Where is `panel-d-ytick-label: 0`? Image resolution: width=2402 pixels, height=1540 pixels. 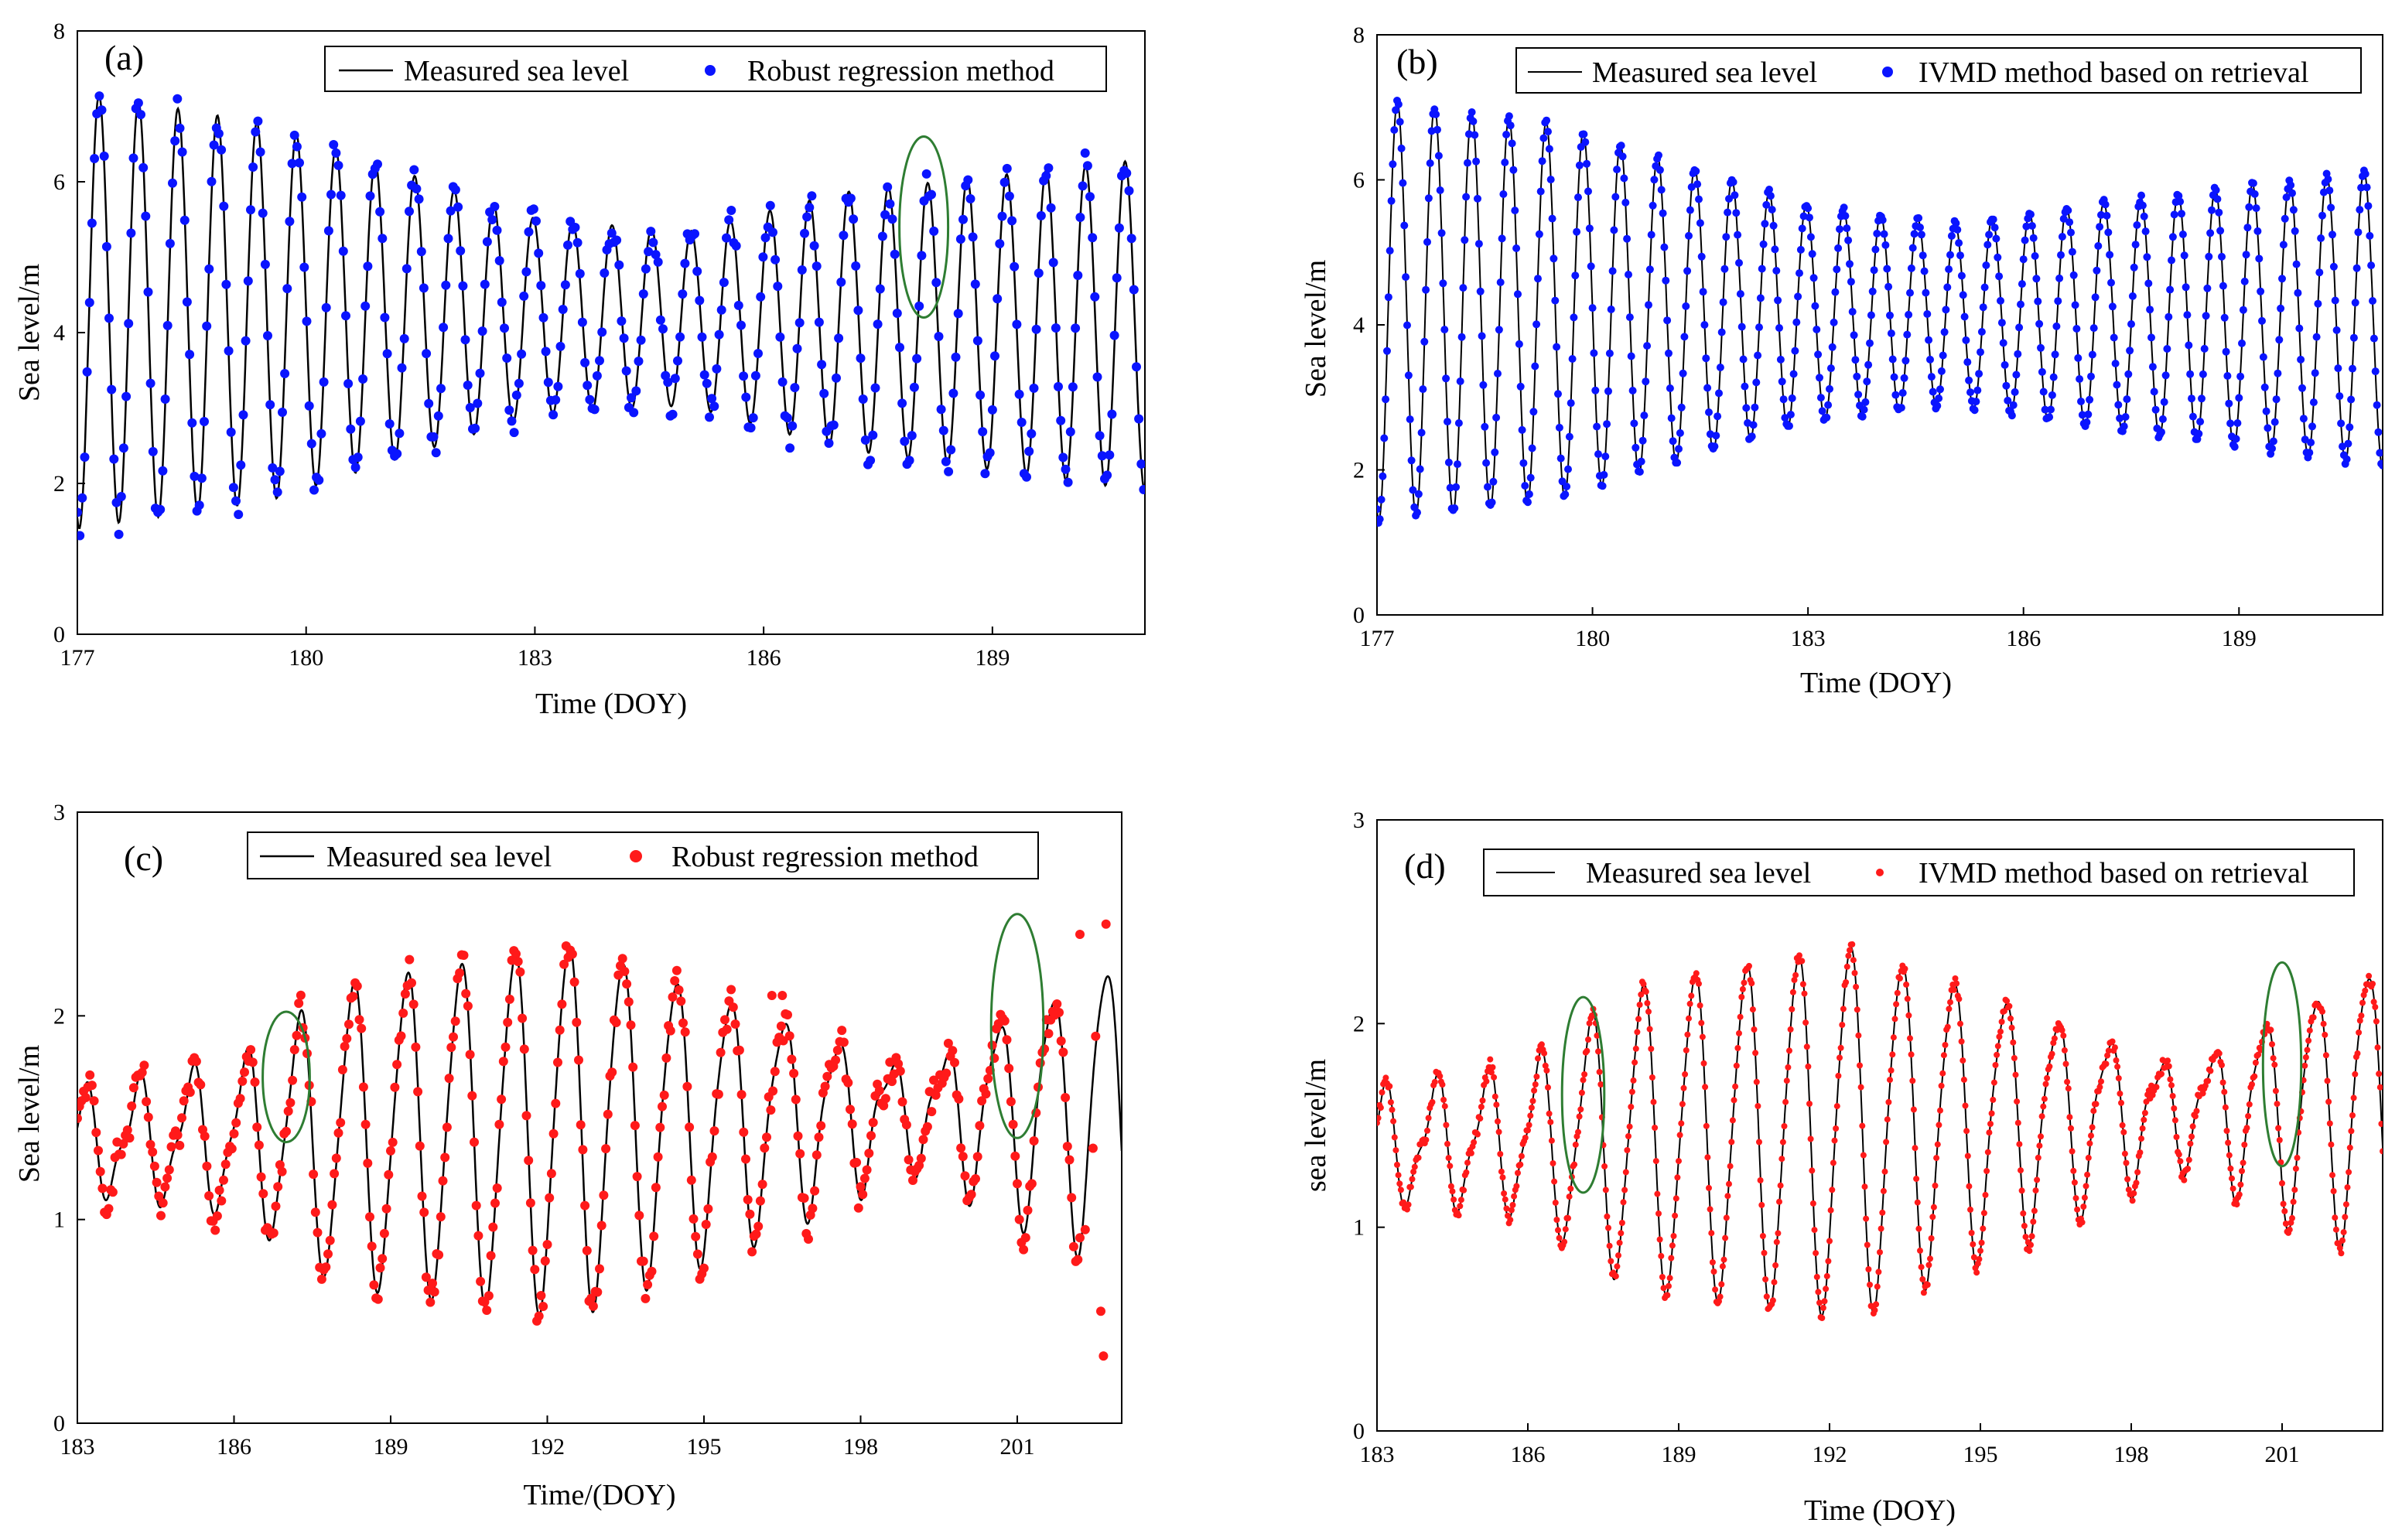
panel-d-ytick-label: 0 is located at coordinates (1359, 1432).